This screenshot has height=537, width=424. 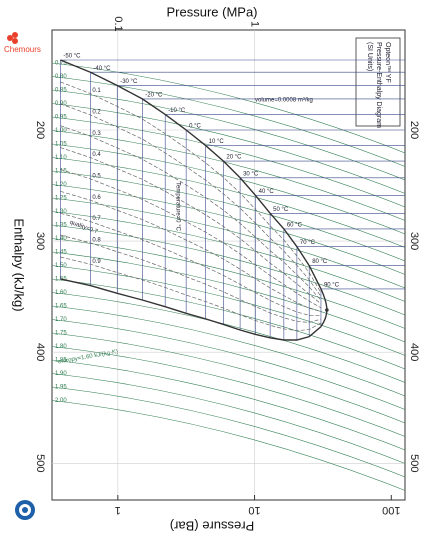 What do you see at coordinates (191, 309) in the screenshot?
I see `saturated-vapor-line` at bounding box center [191, 309].